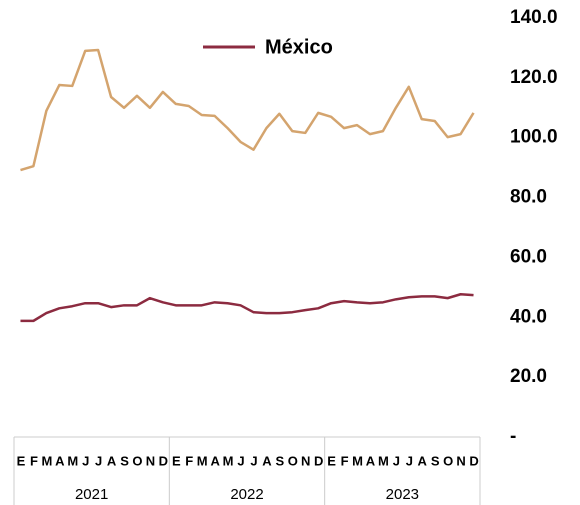 This screenshot has width=580, height=505. What do you see at coordinates (528, 197) in the screenshot?
I see `y-tick-label: 80.0` at bounding box center [528, 197].